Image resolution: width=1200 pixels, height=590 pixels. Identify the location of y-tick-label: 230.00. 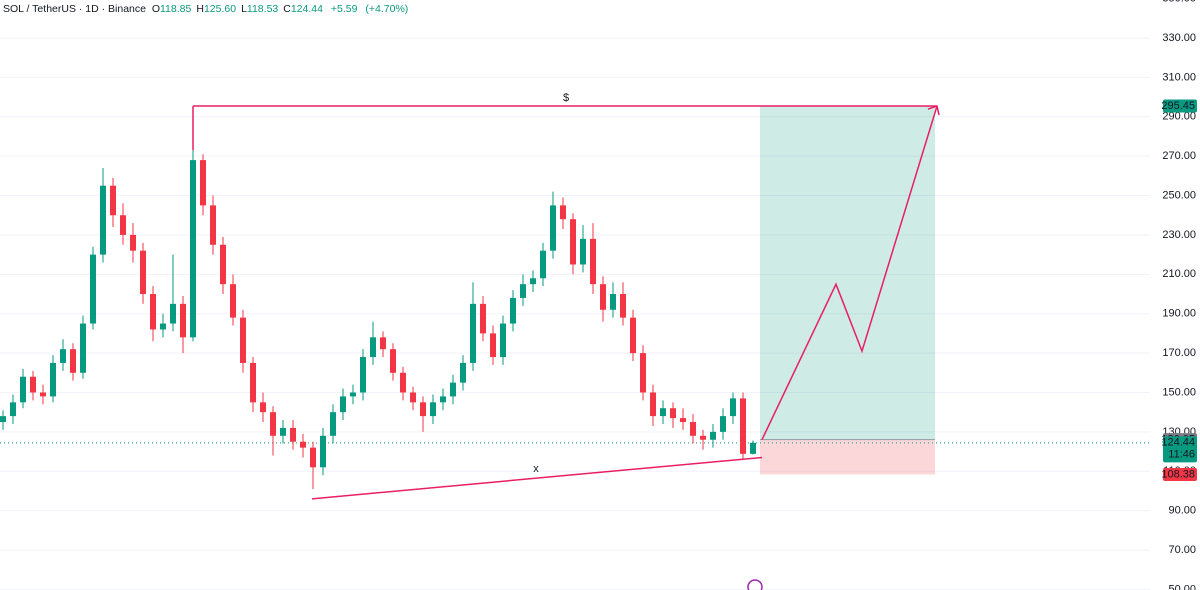
(1179, 235).